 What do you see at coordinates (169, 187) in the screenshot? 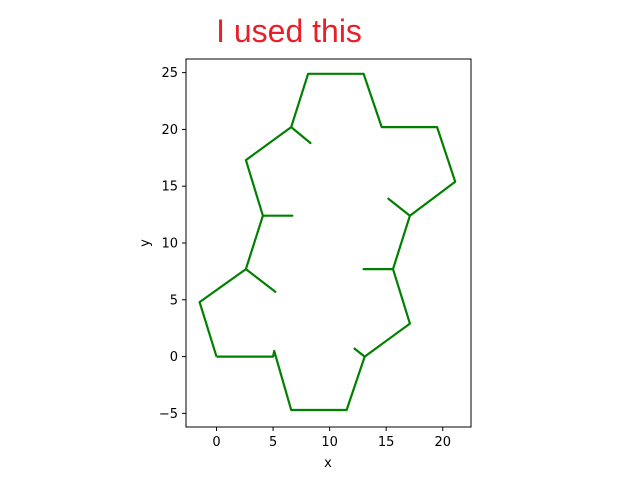
I see `y-tick-label: 15` at bounding box center [169, 187].